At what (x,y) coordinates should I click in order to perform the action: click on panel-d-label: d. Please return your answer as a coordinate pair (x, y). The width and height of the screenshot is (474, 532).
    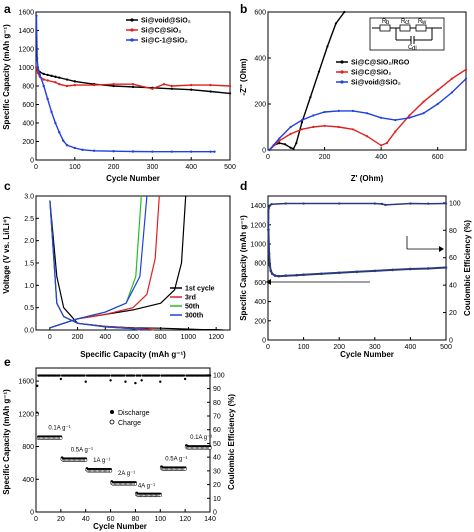
    Looking at the image, I should click on (243, 186).